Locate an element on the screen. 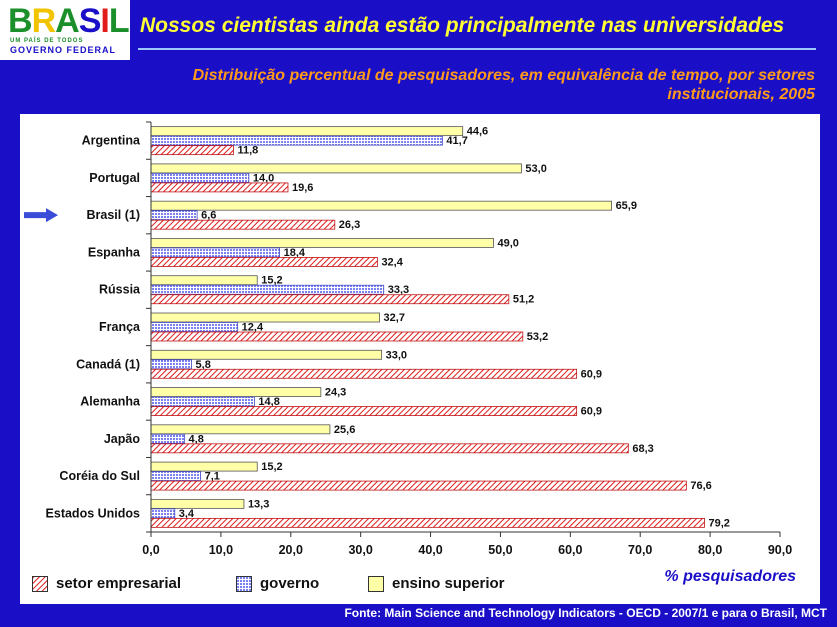 This screenshot has height=627, width=837. x-tick-label: 20,0 is located at coordinates (291, 550).